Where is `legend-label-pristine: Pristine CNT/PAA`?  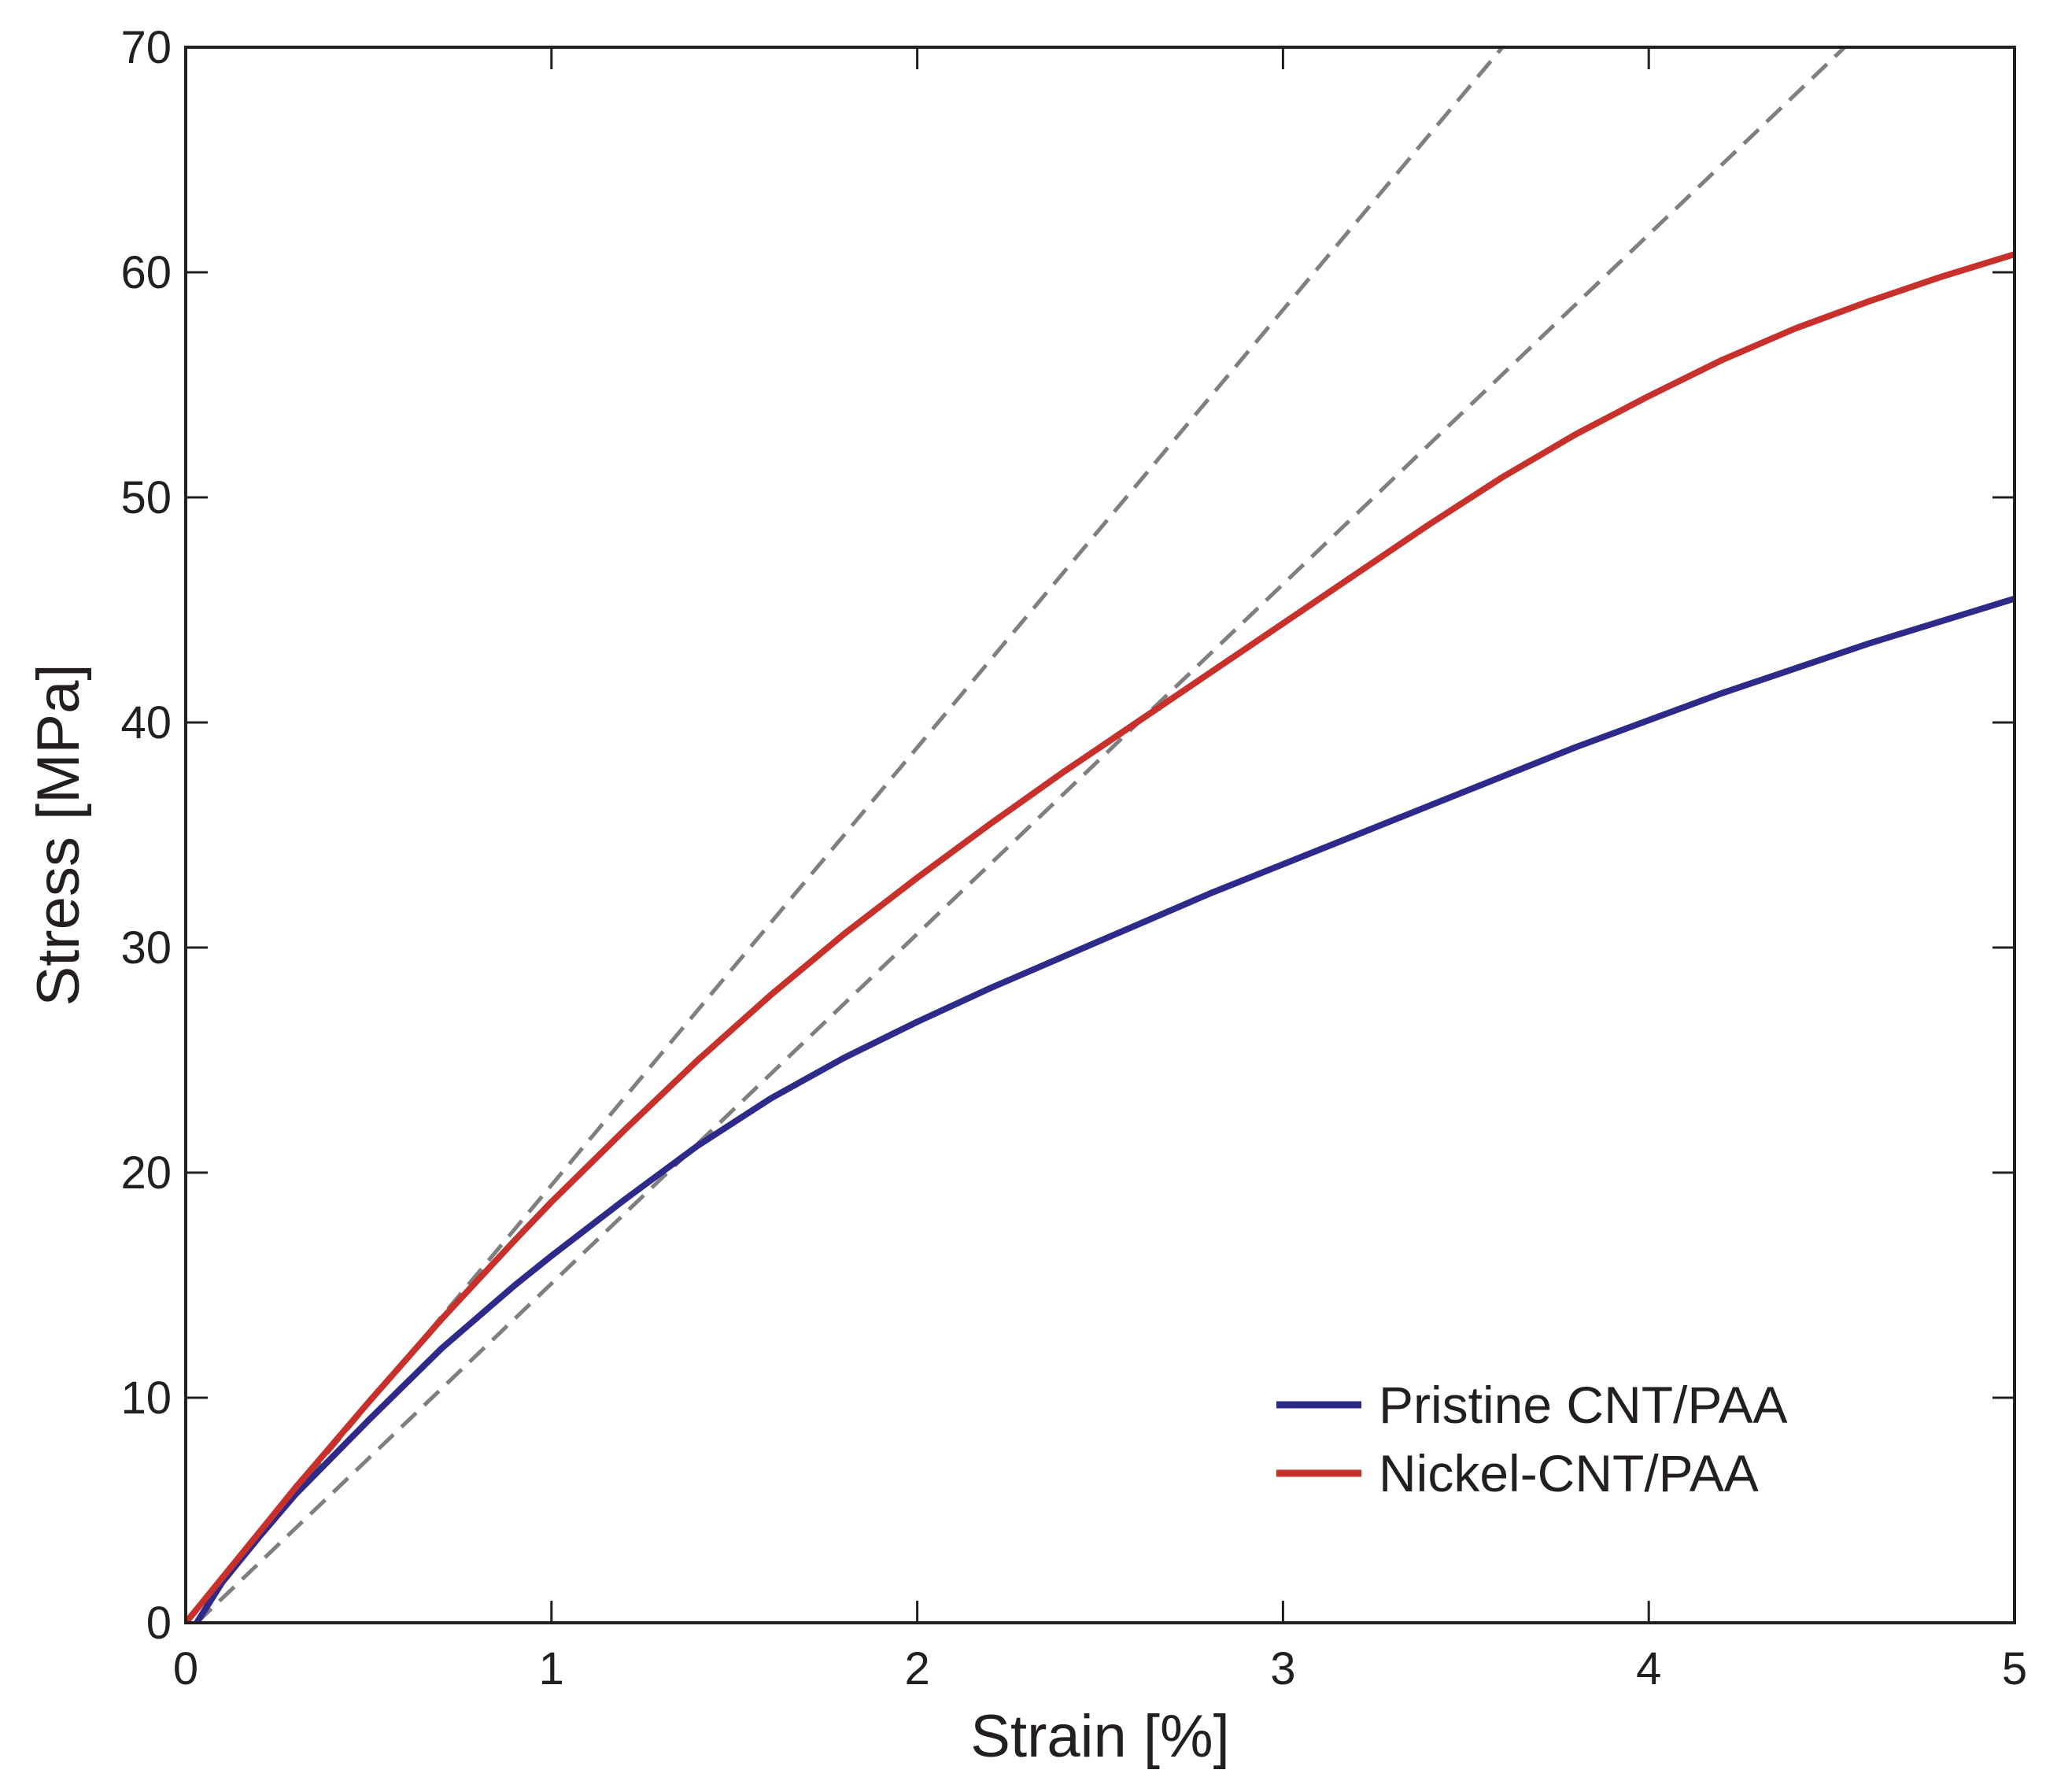
legend-label-pristine: Pristine CNT/PAA is located at coordinates (1583, 1405).